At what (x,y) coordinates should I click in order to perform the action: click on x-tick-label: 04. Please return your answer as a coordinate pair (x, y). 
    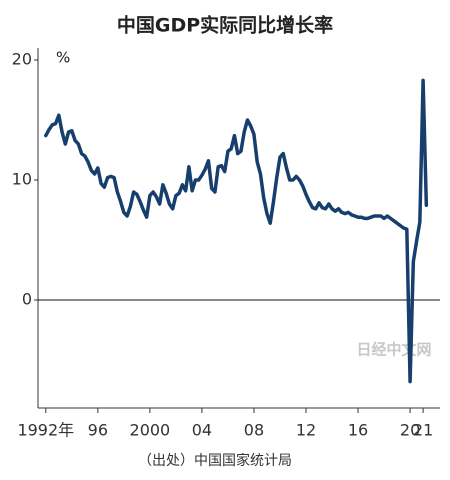
    Looking at the image, I should click on (202, 430).